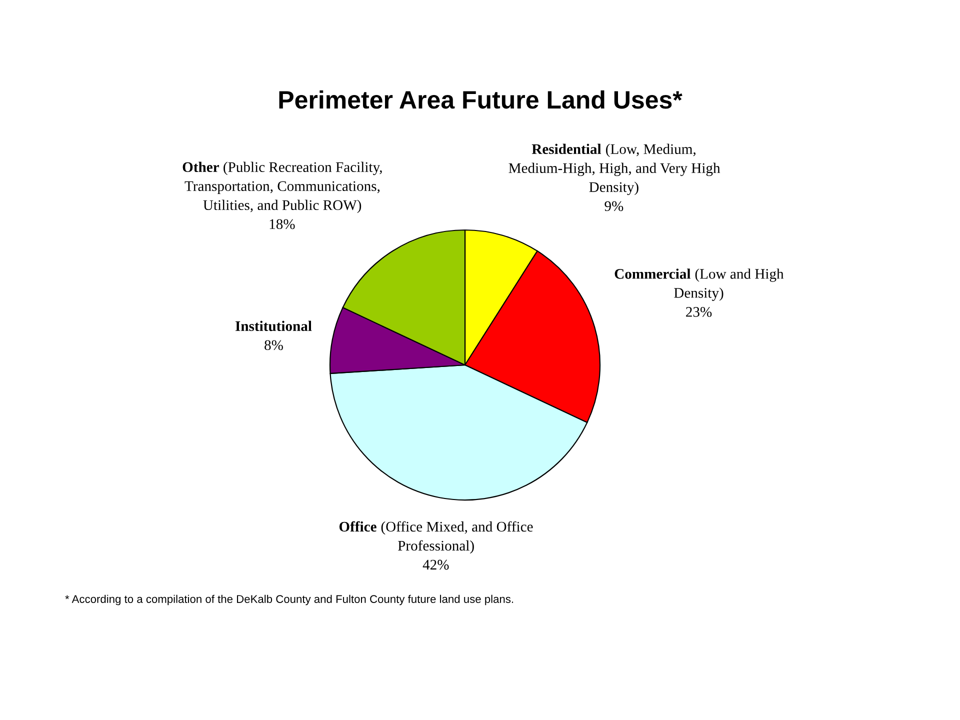 Image resolution: width=960 pixels, height=720 pixels. Describe the element at coordinates (699, 311) in the screenshot. I see `data-label: 23%` at that location.